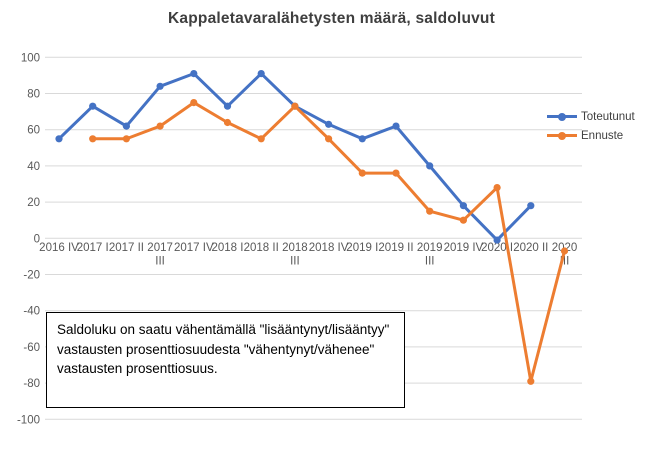 This screenshot has height=456, width=663. What do you see at coordinates (31, 276) in the screenshot?
I see `y-axis-tick-label: -20` at bounding box center [31, 276].